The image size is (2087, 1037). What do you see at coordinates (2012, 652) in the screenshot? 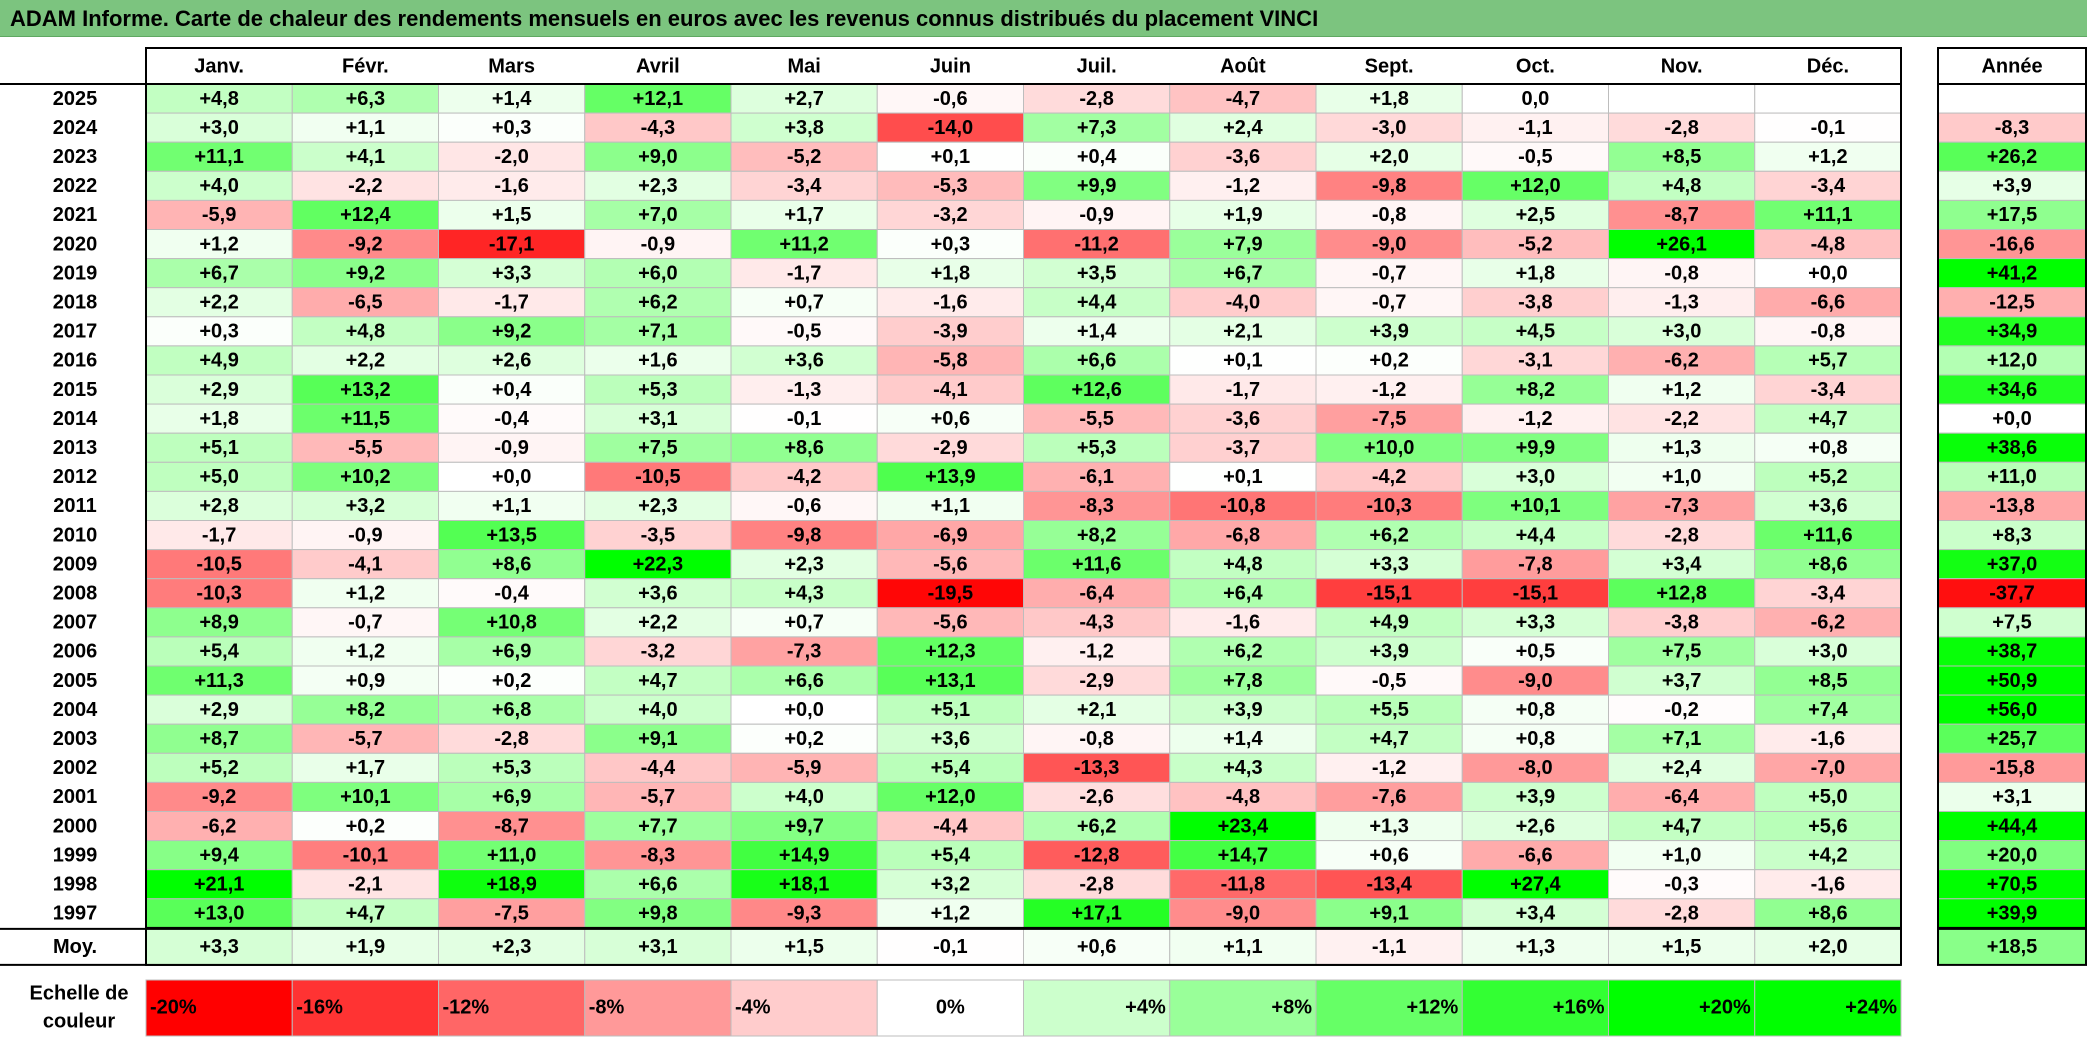
I see `annual-value: +38,7` at bounding box center [2012, 652].